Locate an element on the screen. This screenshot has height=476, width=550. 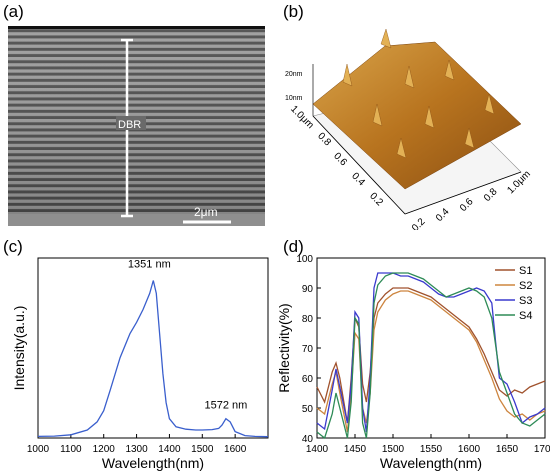
x-tick-label: 1100 is located at coordinates (71, 449).